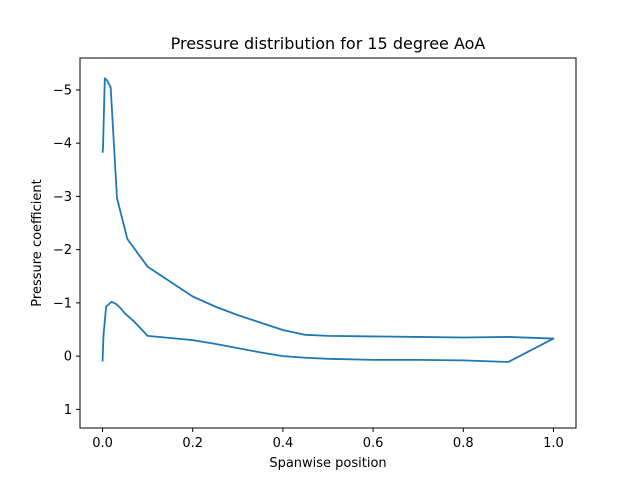 This screenshot has height=480, width=640. Describe the element at coordinates (62, 303) in the screenshot. I see `y-tick-label: −1` at that location.